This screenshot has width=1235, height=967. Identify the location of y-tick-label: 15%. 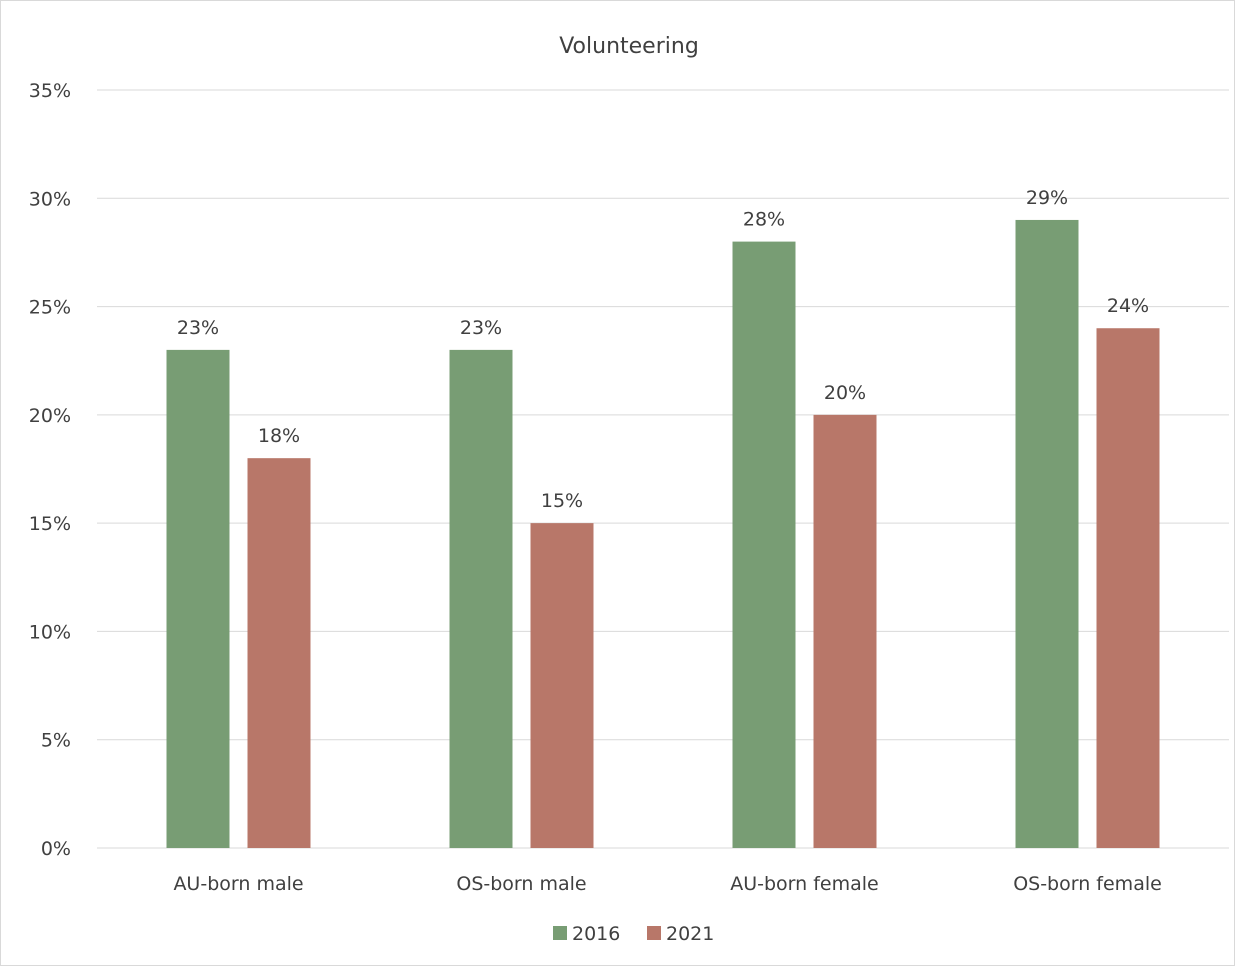
(50, 524).